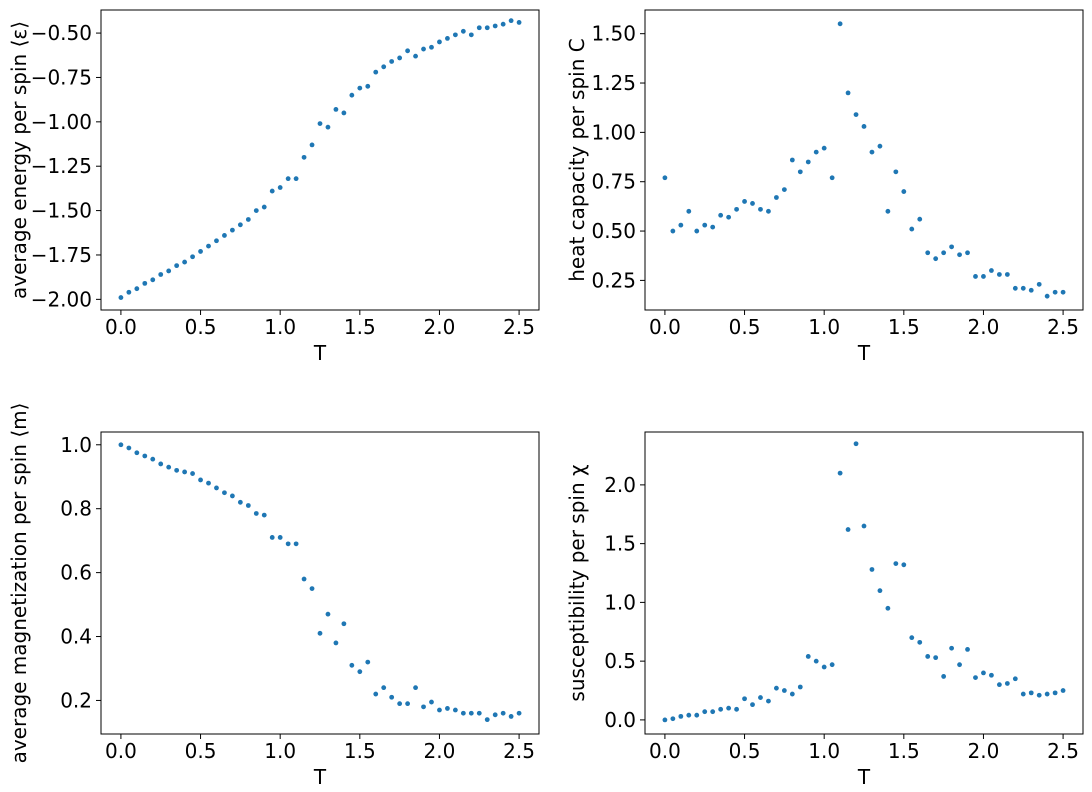  I want to click on x-axis-label: T, so click(864, 353).